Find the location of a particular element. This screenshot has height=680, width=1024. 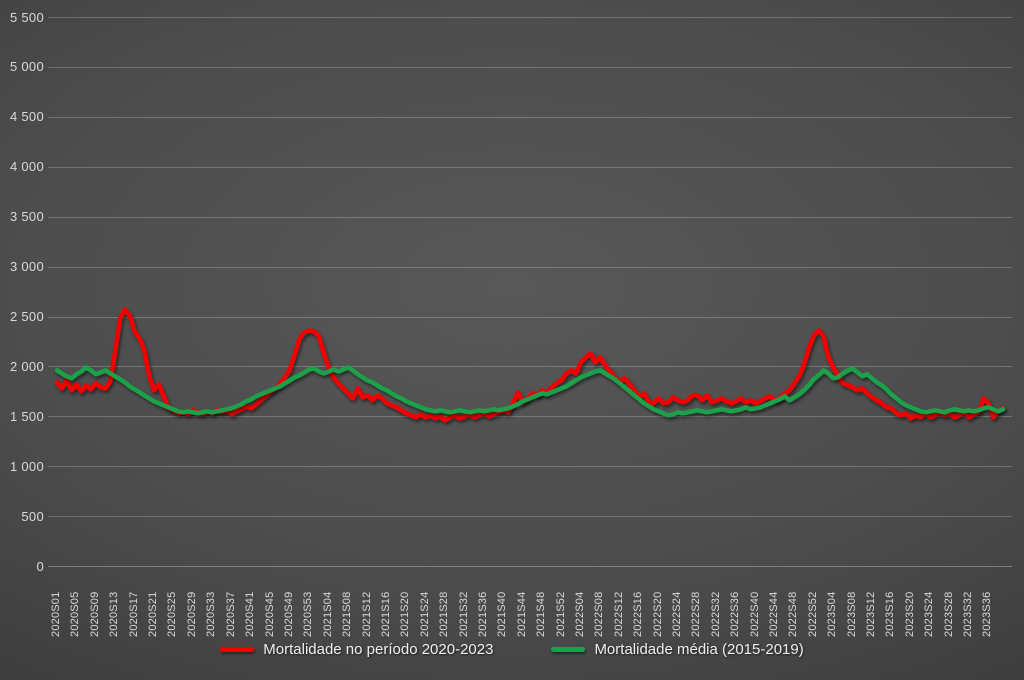

y-axis-tick-label: 4 000 is located at coordinates (26, 167).